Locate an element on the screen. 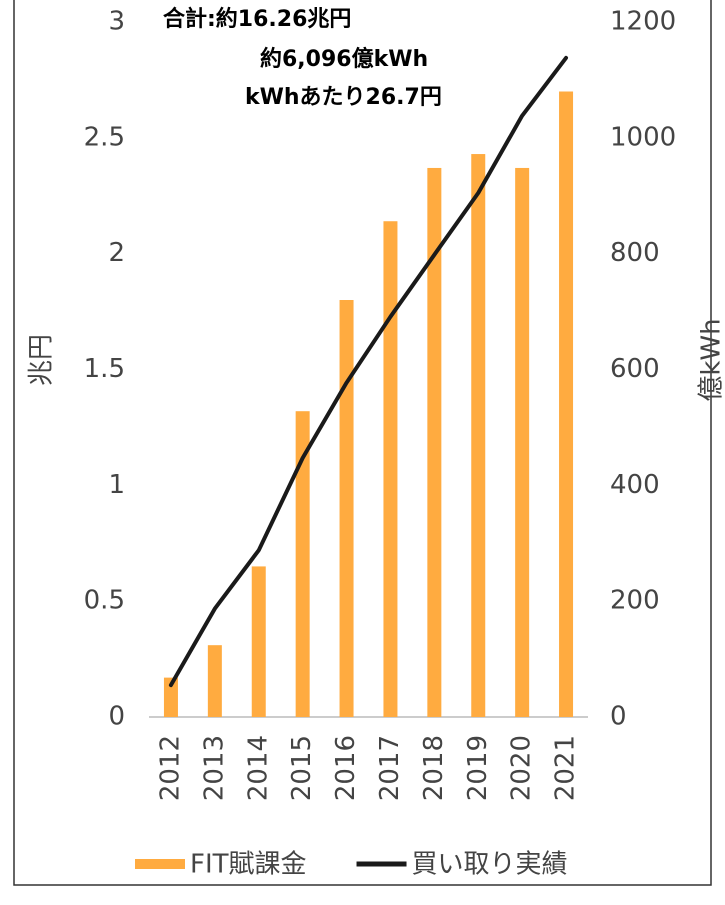  y2-tick-label: 400 is located at coordinates (635, 485).